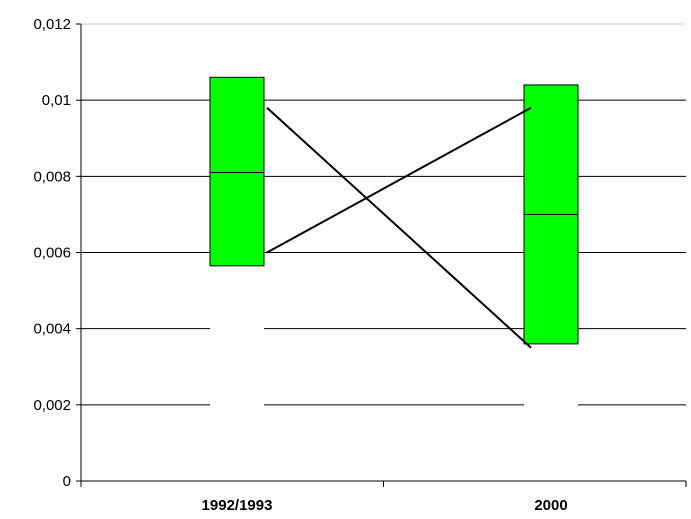 Image resolution: width=691 pixels, height=519 pixels. Describe the element at coordinates (56, 100) in the screenshot. I see `y-tick-label: 0,01` at that location.